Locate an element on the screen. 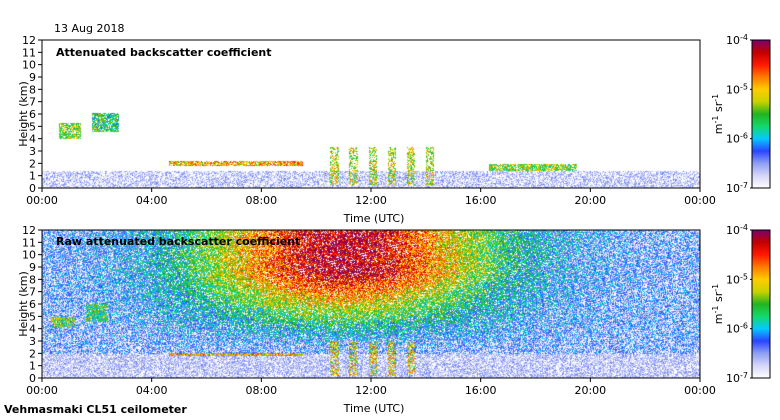 The width and height of the screenshot is (780, 420). panel-2-xlabel: Time (UTC) is located at coordinates (374, 408).